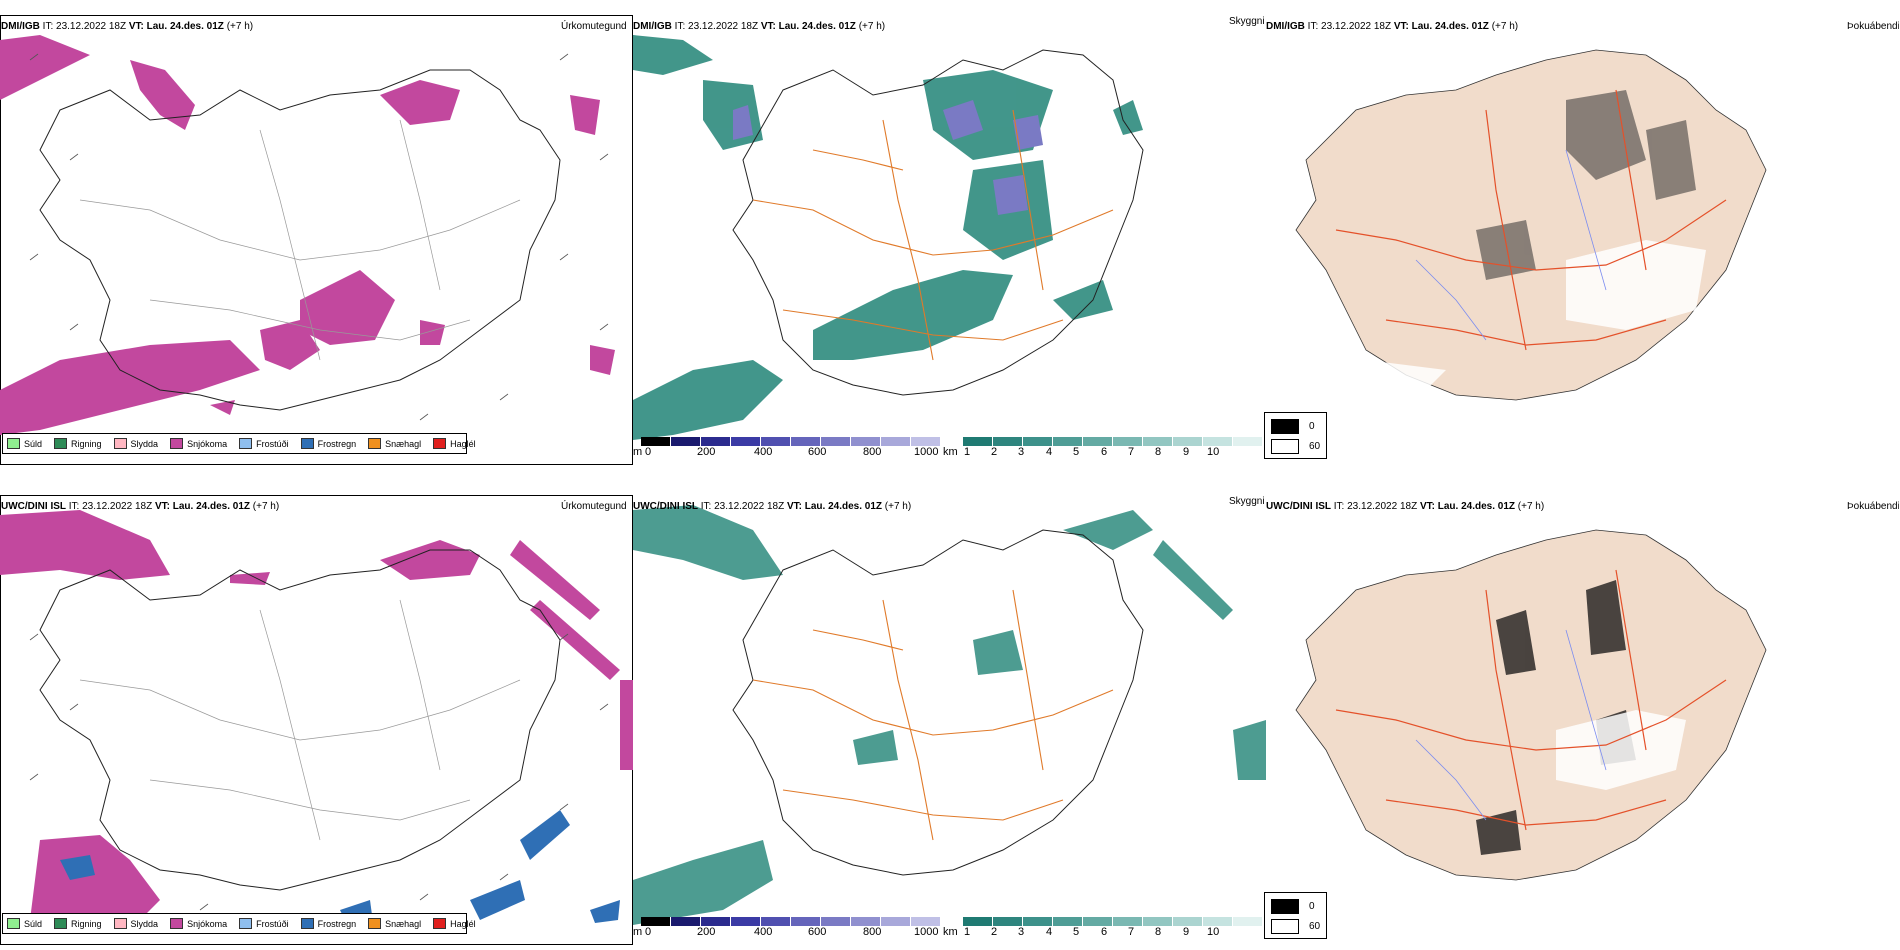 This screenshot has height=950, width=1900. Describe the element at coordinates (950, 932) in the screenshot. I see `colorbar-unit: km` at that location.